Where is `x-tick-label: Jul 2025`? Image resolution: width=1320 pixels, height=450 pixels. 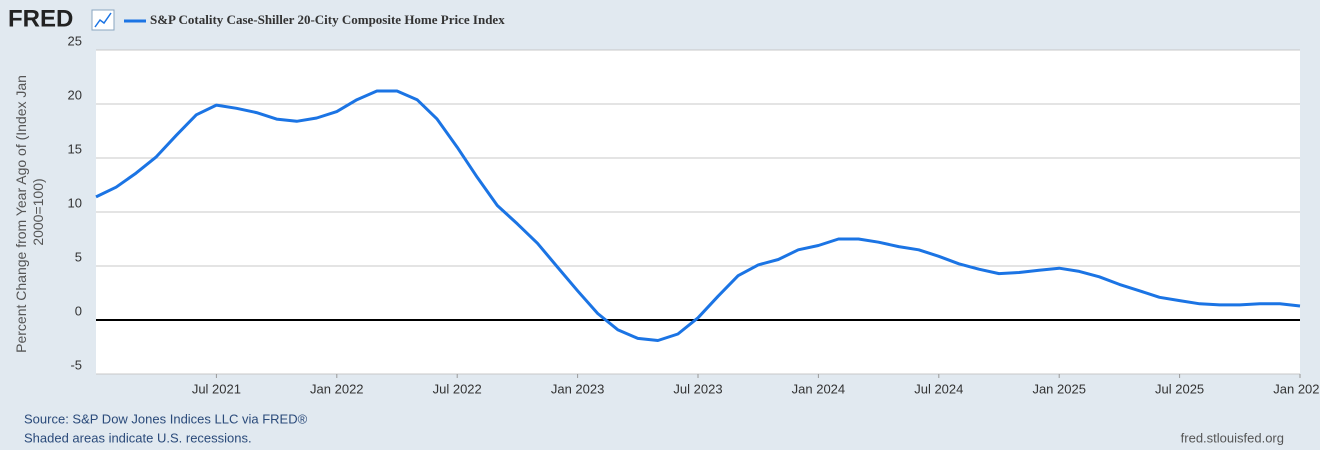
x-tick-label: Jul 2025 is located at coordinates (1179, 388).